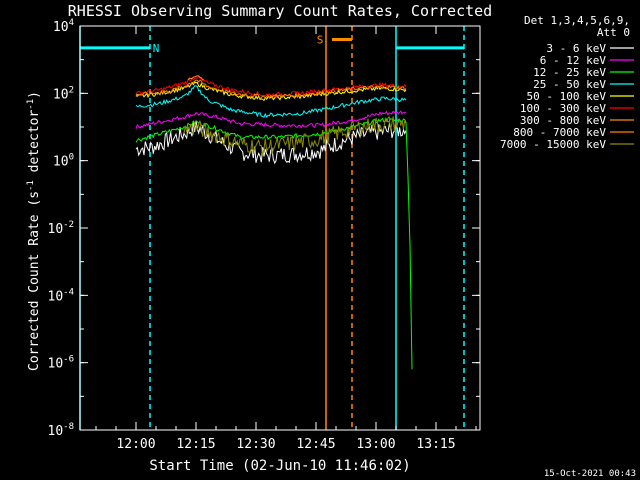 The height and width of the screenshot is (480, 640). What do you see at coordinates (34, 281) in the screenshot?
I see `y-label-part-1: Corrected Count Rate (s` at bounding box center [34, 281].